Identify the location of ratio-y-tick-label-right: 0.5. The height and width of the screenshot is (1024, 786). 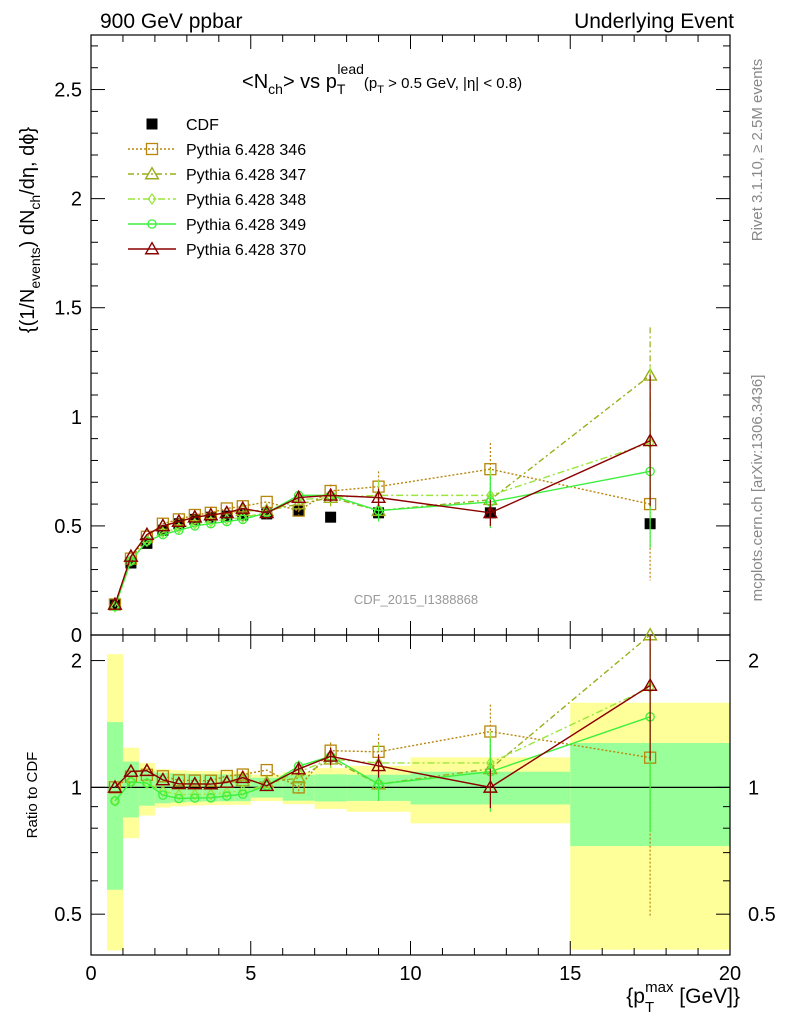
(762, 915).